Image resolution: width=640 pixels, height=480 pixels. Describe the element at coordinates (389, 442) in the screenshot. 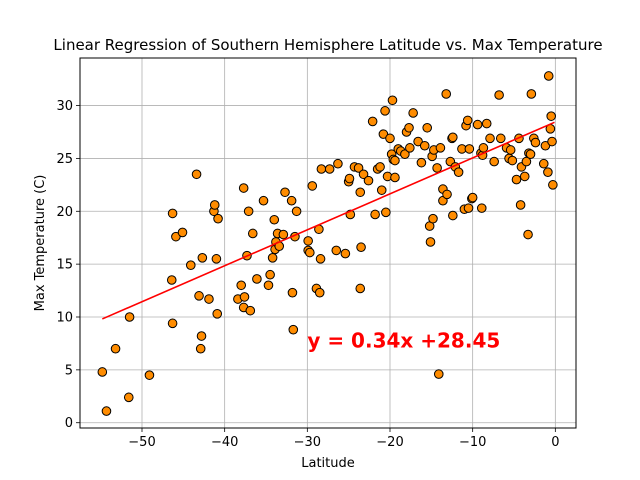

I see `x-tick-label: −20` at that location.